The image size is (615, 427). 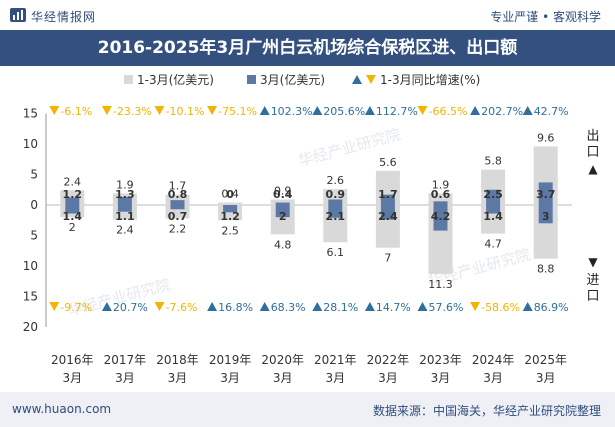 I want to click on side-label-export-char2: 口, so click(x=592, y=152).